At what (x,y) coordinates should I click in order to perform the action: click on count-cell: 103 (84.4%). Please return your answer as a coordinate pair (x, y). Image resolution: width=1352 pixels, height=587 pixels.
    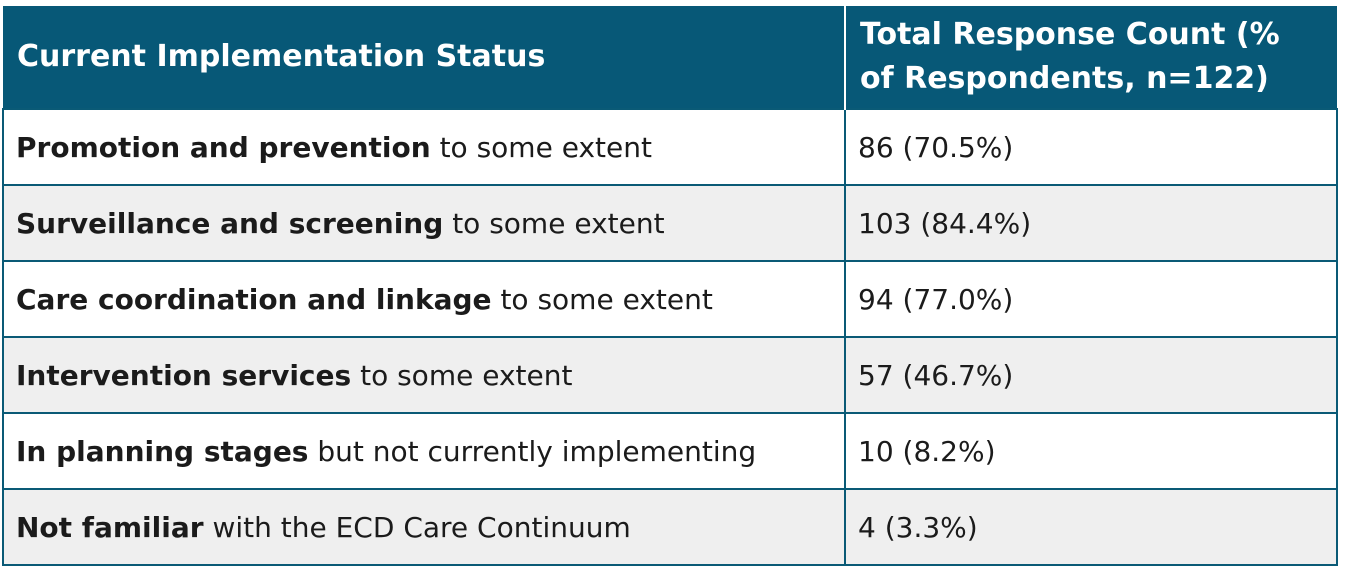
    Looking at the image, I should click on (1091, 223).